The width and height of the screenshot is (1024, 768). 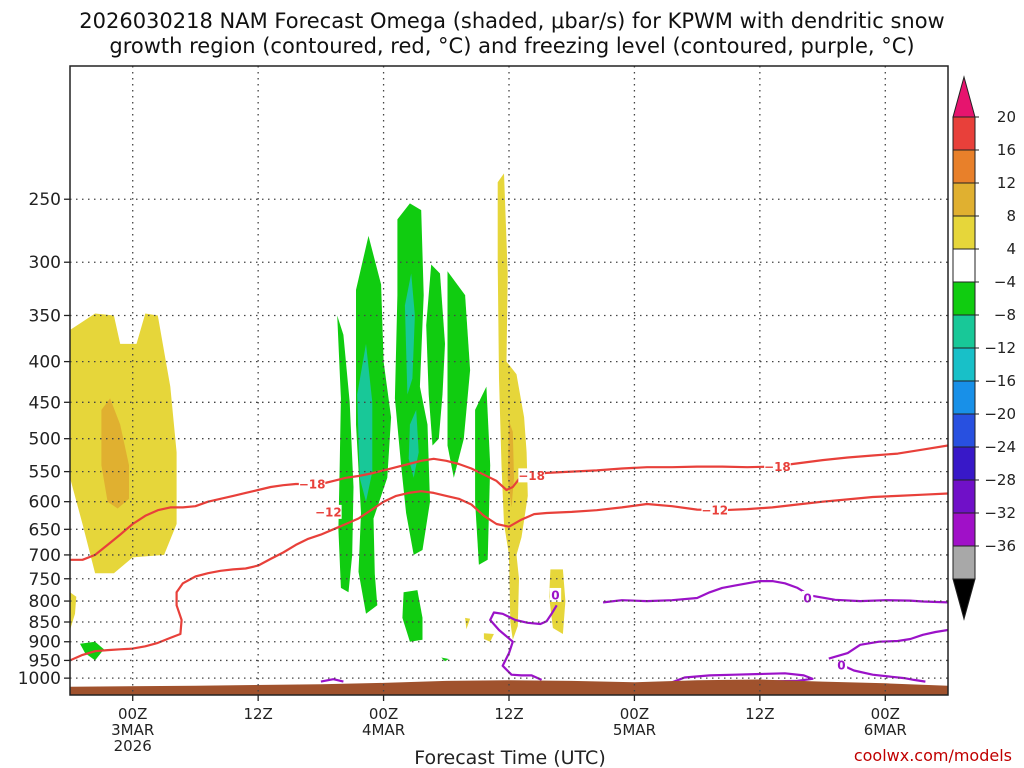 I want to click on x-tick-label-2-1: 4MAR, so click(x=383, y=730).